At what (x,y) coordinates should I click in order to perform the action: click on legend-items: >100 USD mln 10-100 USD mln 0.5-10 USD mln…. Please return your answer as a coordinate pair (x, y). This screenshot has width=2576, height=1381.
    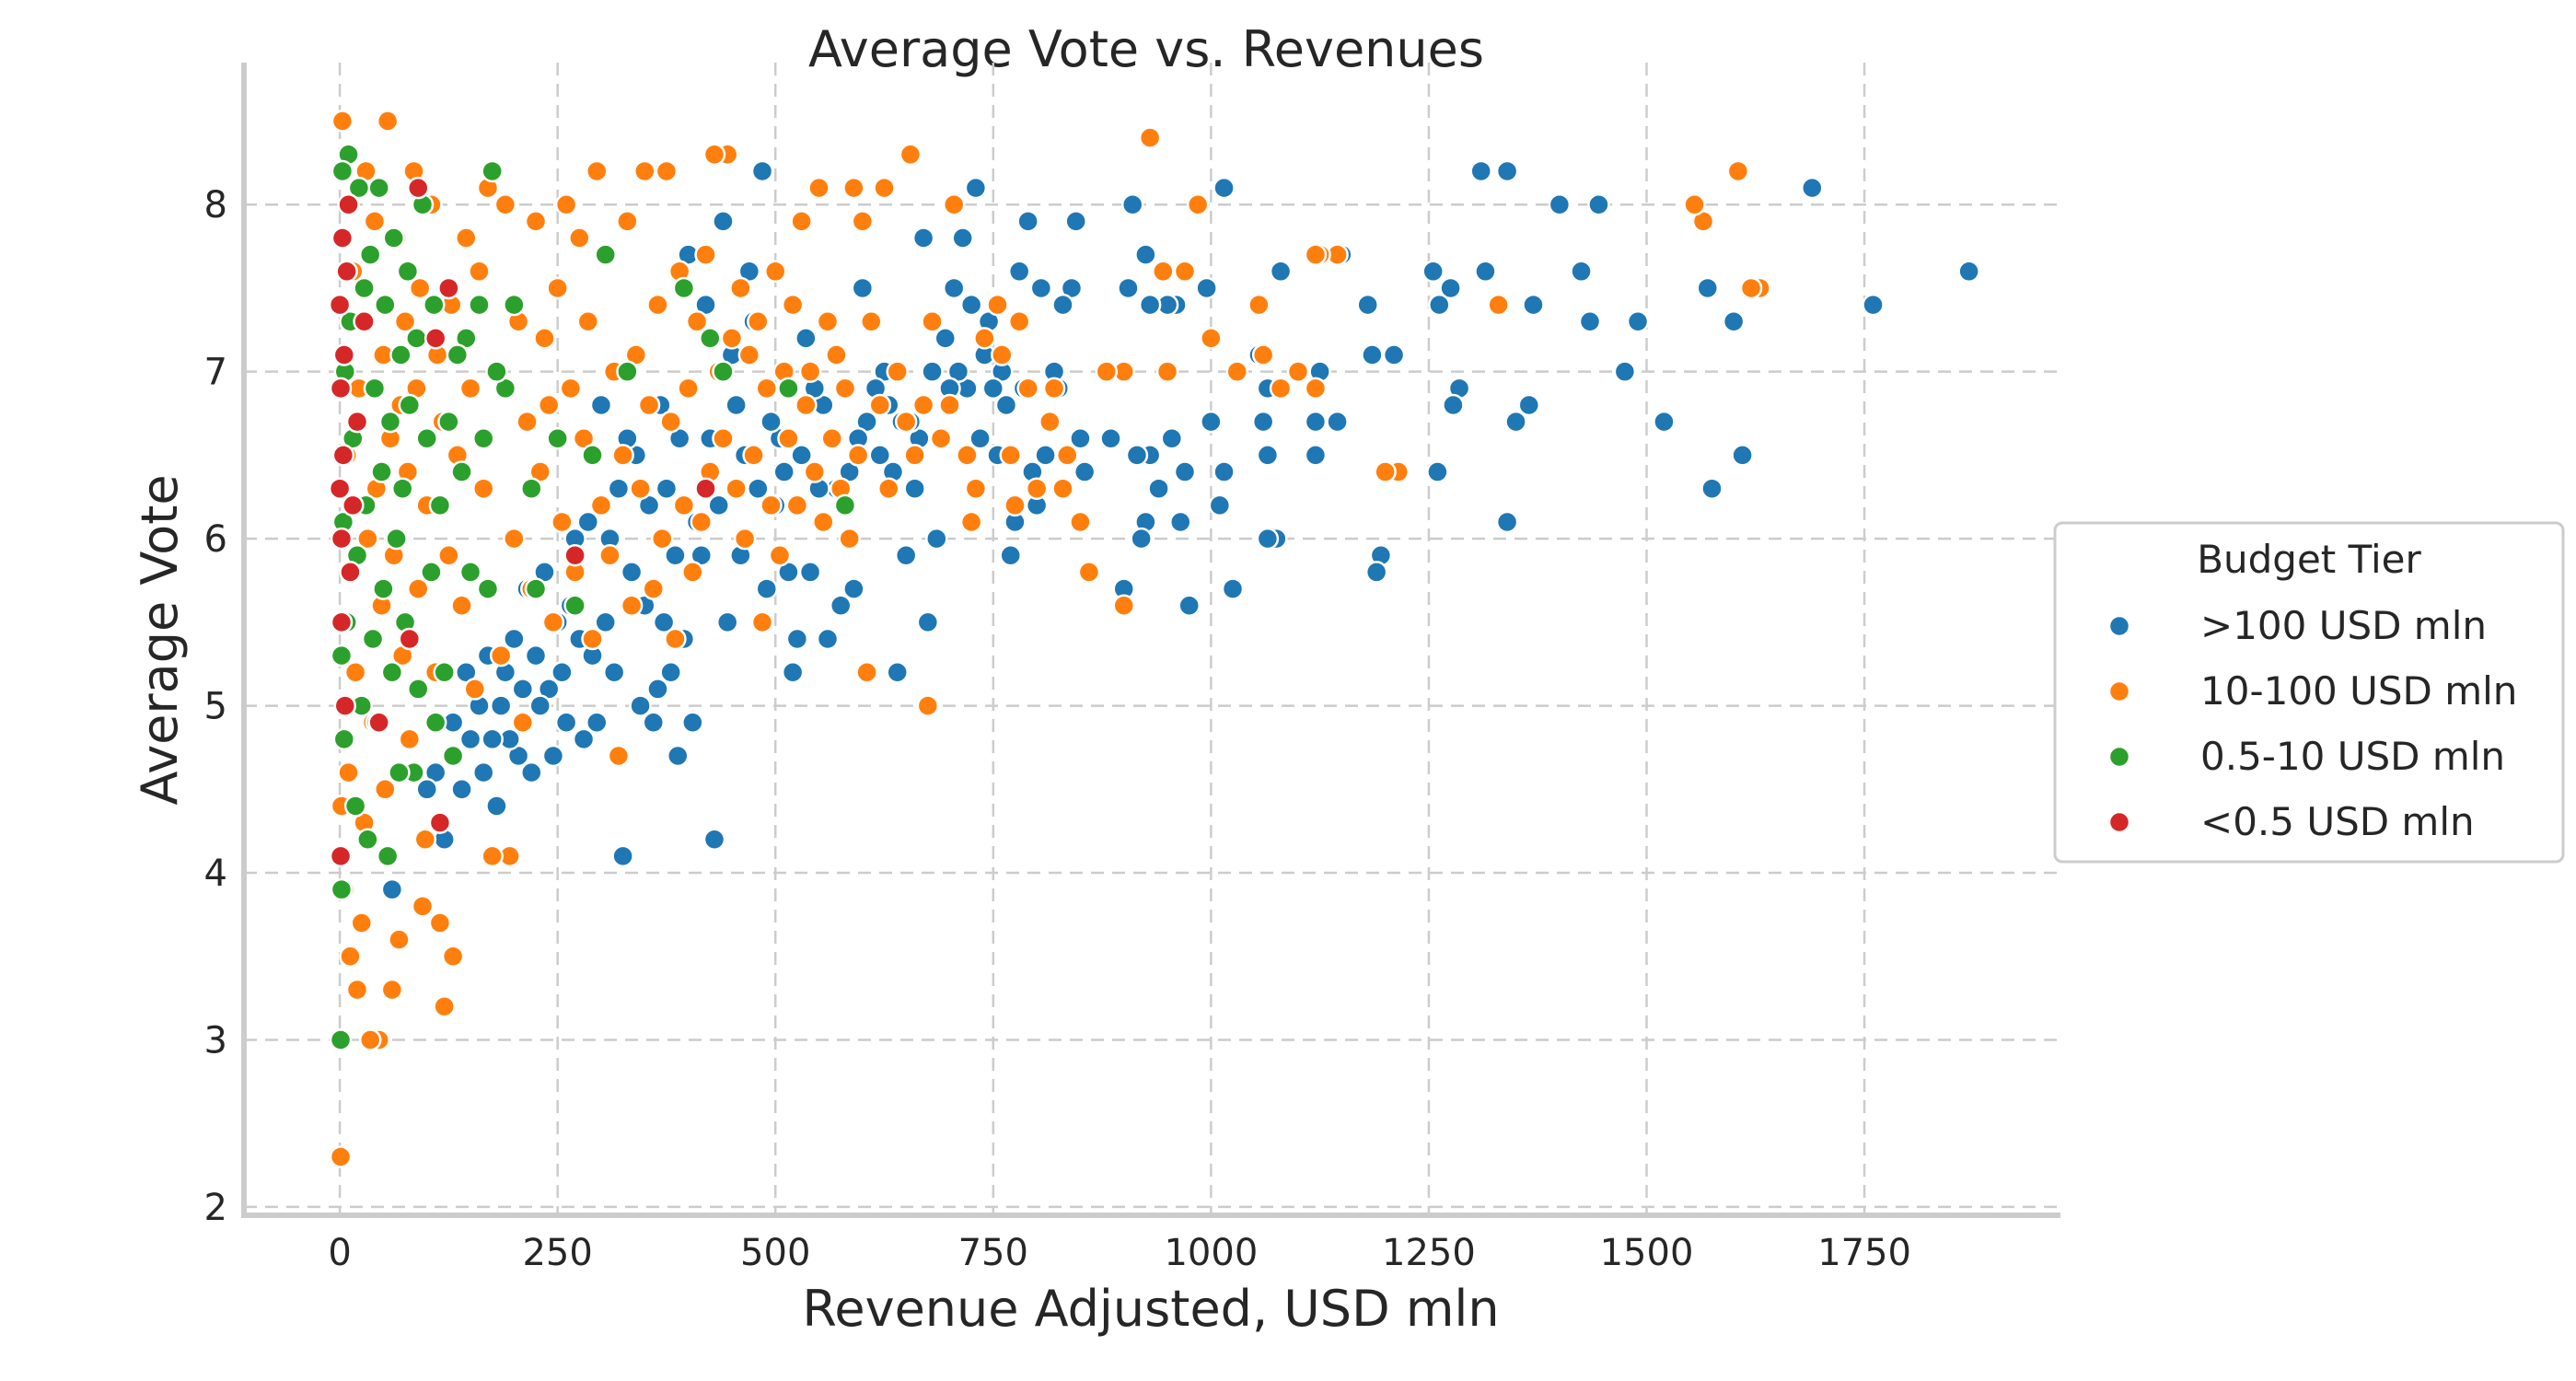
    Looking at the image, I should click on (2312, 723).